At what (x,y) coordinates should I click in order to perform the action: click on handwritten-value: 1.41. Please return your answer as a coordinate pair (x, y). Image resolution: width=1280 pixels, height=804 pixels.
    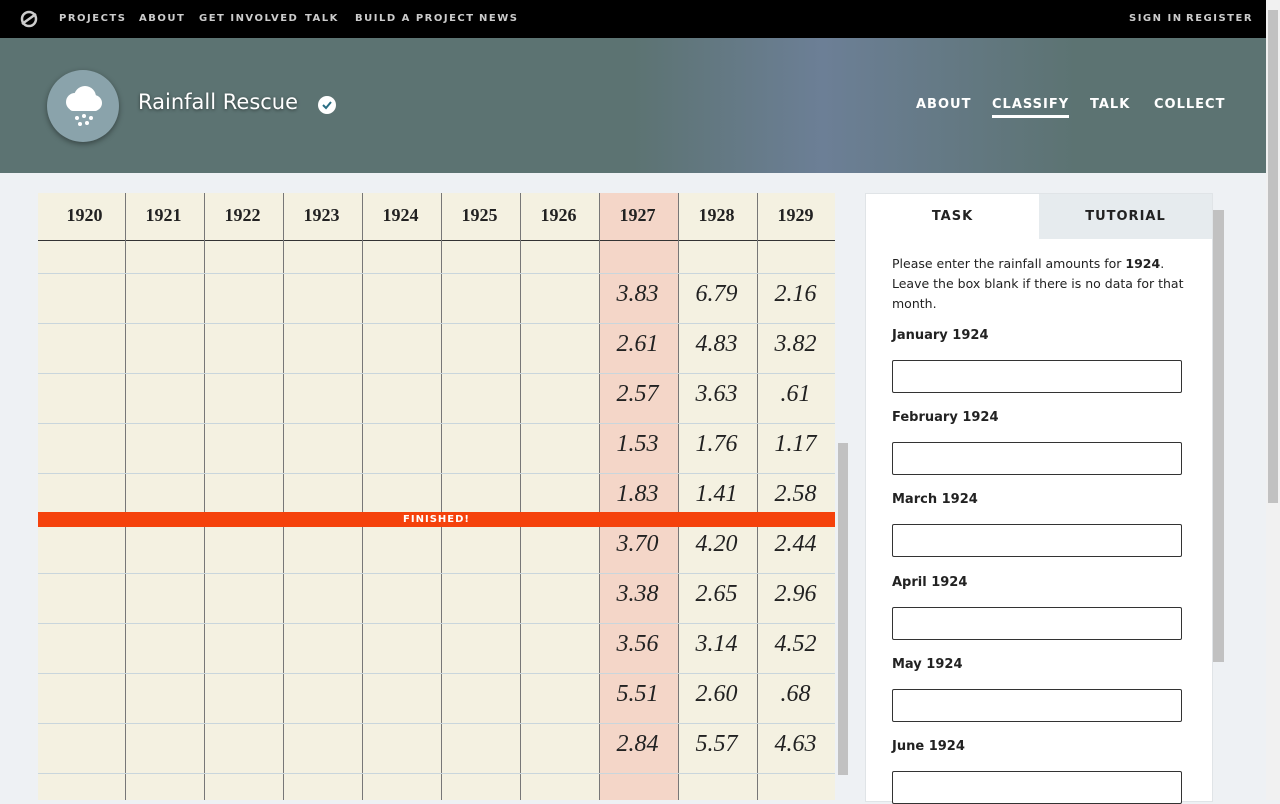
    Looking at the image, I should click on (716, 494).